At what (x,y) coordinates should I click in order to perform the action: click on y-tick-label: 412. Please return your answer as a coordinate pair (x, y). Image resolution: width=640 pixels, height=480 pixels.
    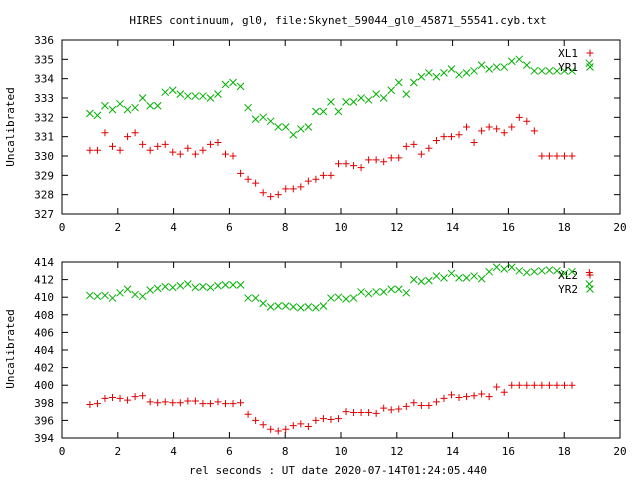
    Looking at the image, I should click on (44, 280).